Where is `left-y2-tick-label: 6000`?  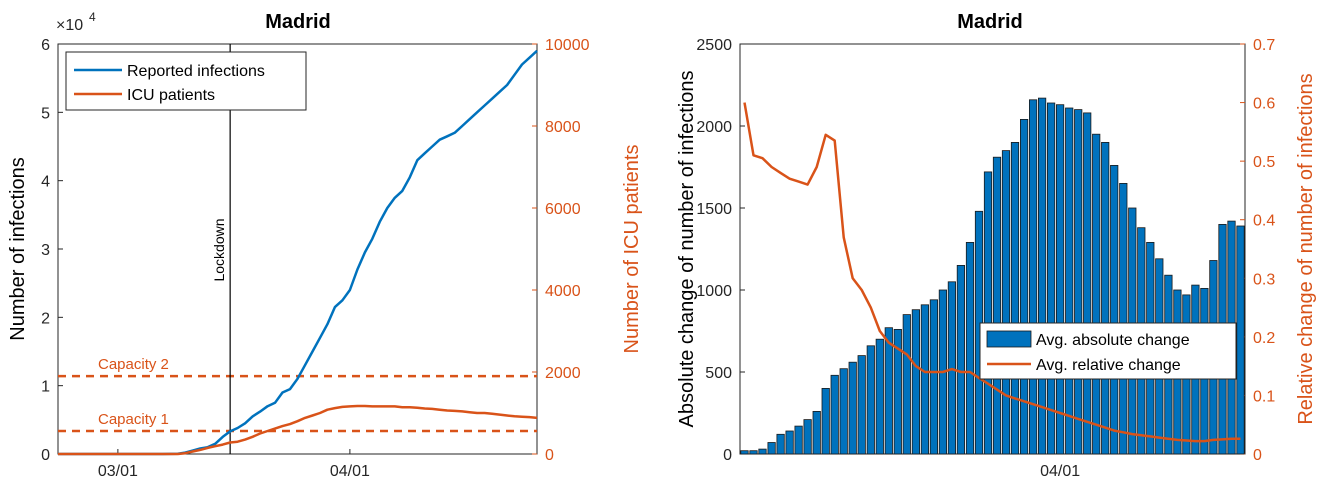 left-y2-tick-label: 6000 is located at coordinates (563, 209).